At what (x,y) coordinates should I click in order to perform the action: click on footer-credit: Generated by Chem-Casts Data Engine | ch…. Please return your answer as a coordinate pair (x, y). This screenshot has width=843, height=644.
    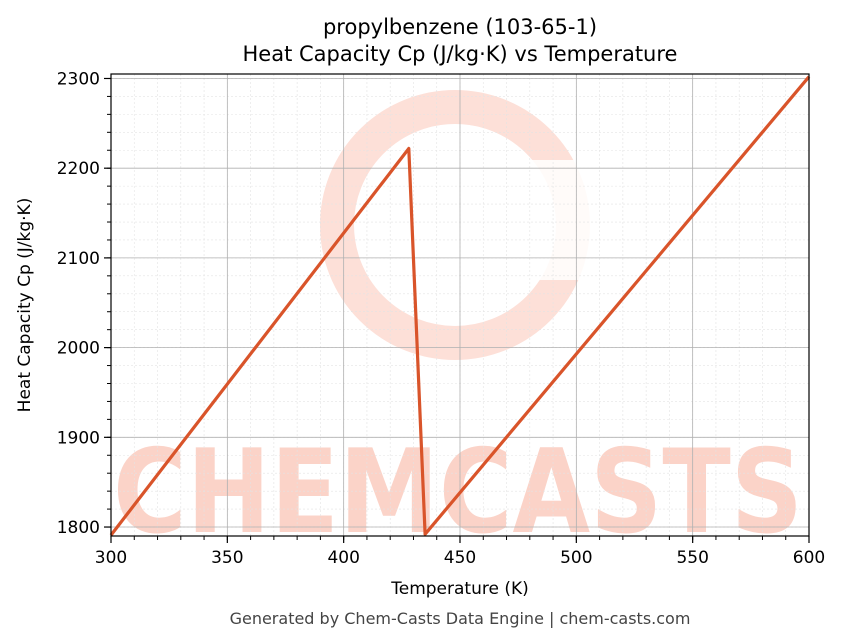
    Looking at the image, I should click on (460, 618).